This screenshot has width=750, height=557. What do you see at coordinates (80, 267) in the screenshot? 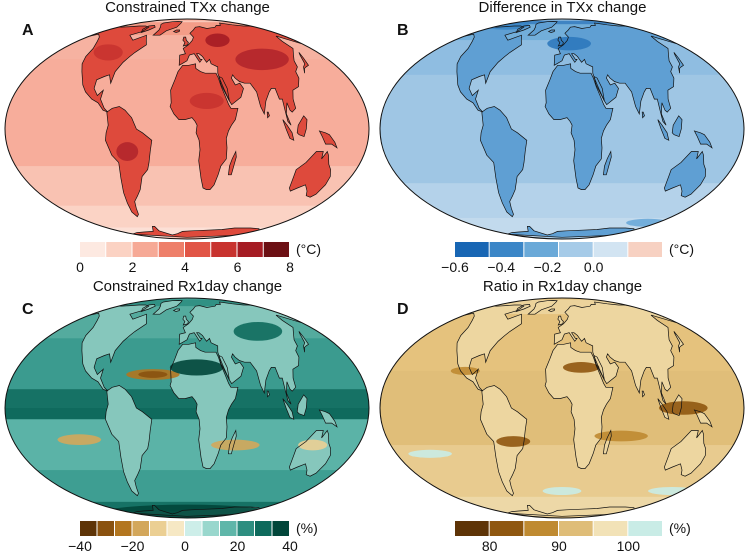
I see `colorbar-tick-a-0: 0` at bounding box center [80, 267].